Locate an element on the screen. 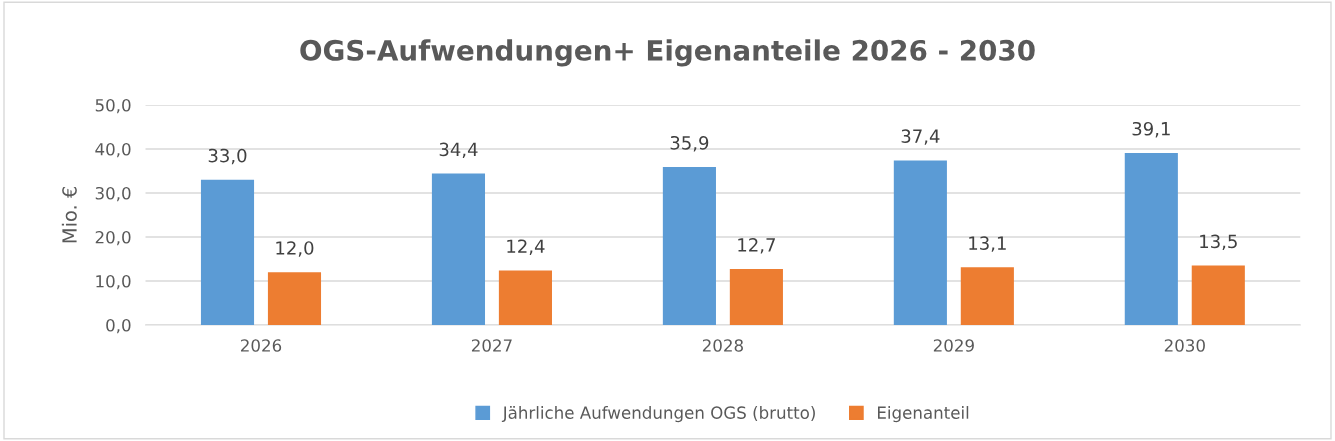 The height and width of the screenshot is (441, 1335). y-axis-title: Mio. € is located at coordinates (69, 215).